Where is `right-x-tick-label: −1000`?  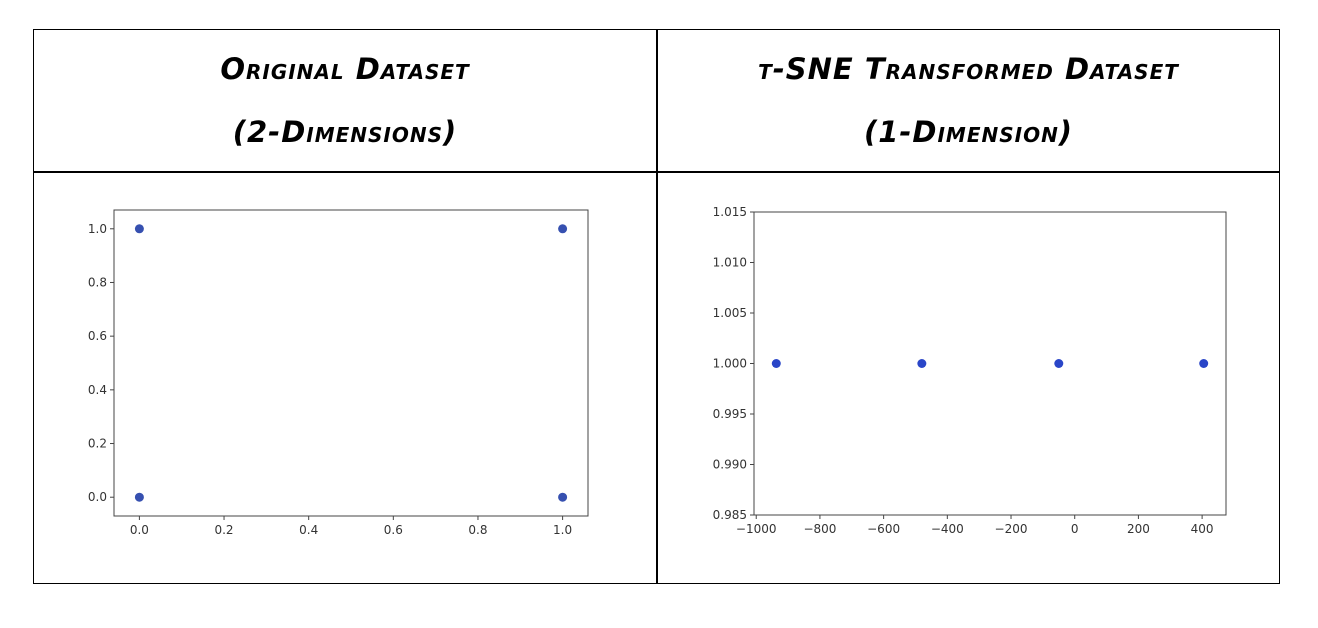
right-x-tick-label: −1000 is located at coordinates (756, 529).